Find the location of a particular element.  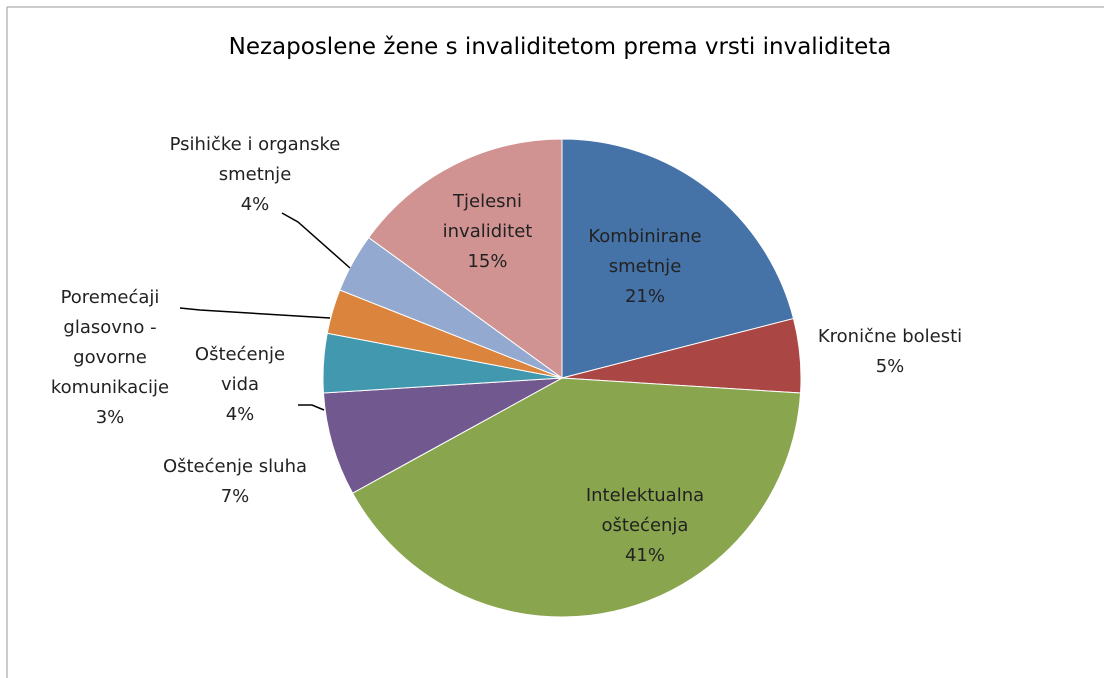

value-label: 5% is located at coordinates (890, 366).